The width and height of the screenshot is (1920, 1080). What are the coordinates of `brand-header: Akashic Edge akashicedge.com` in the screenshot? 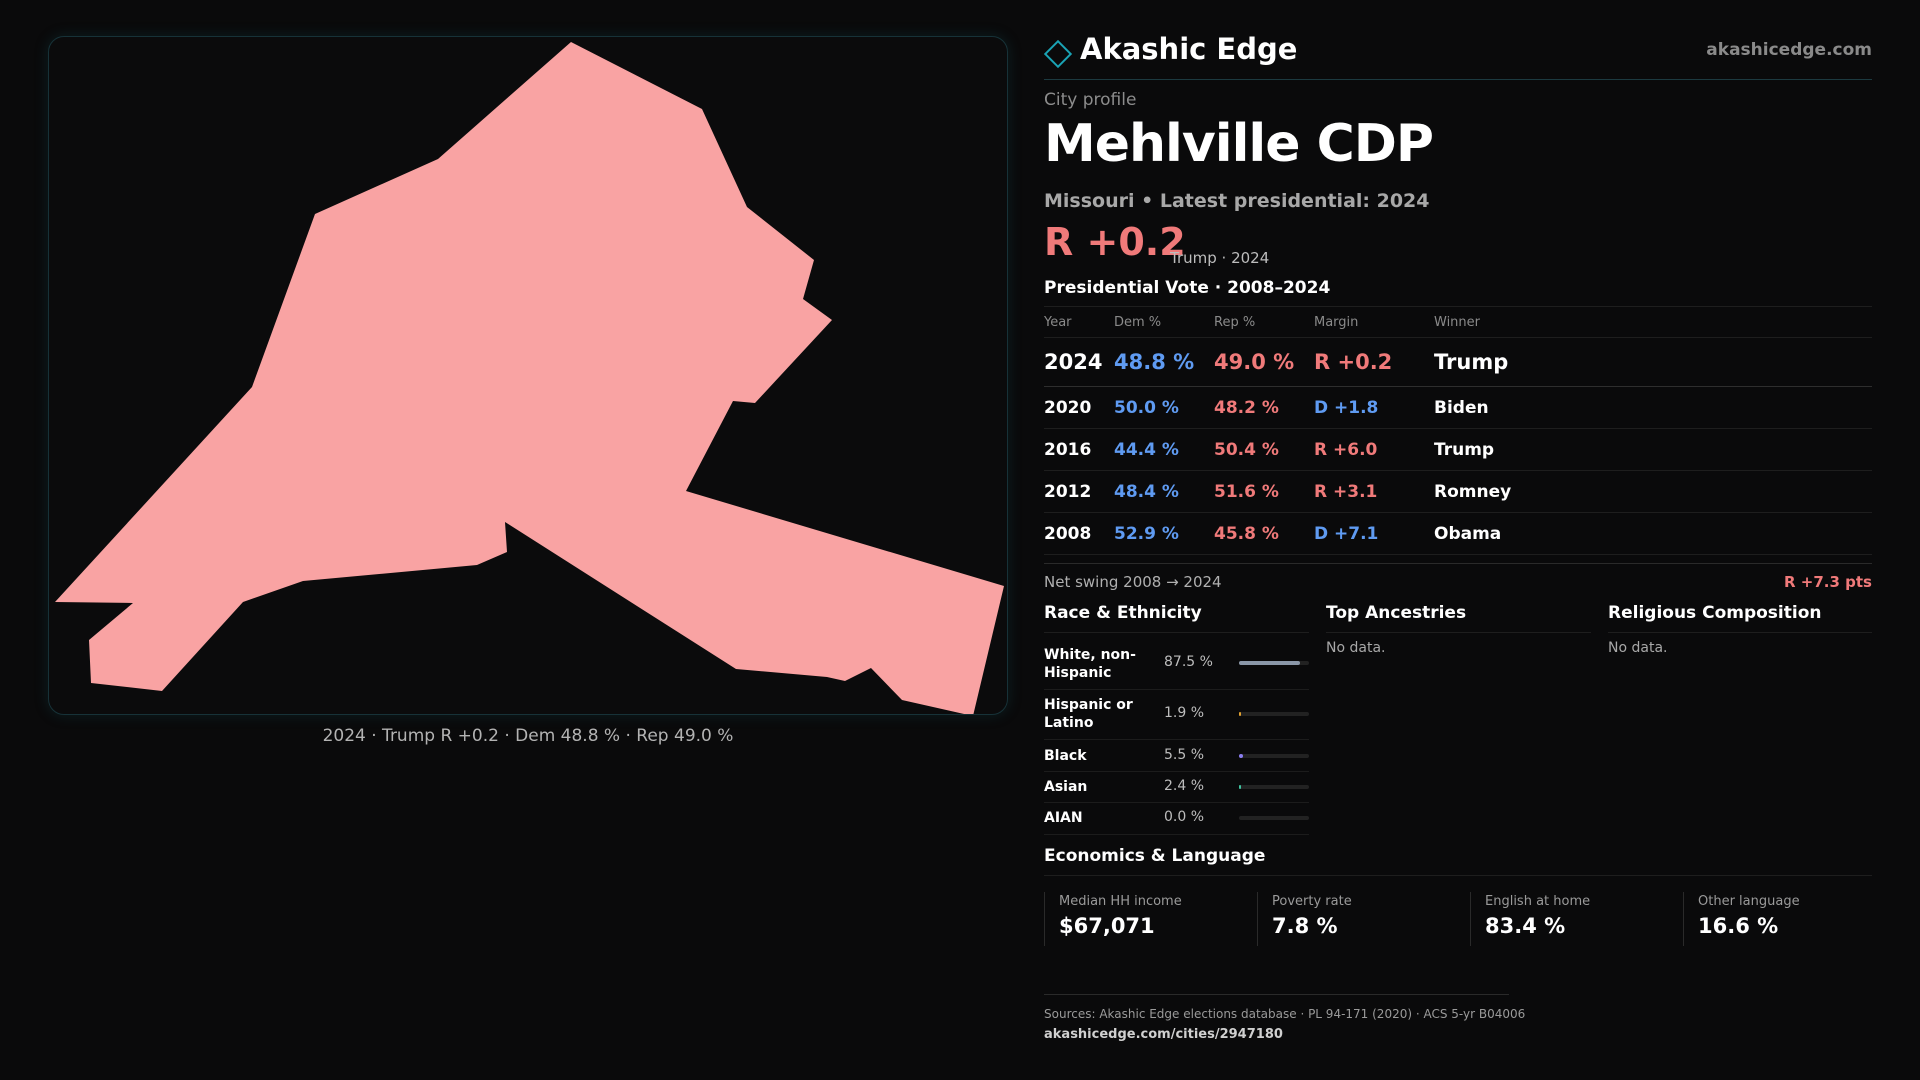 It's located at (1457, 56).